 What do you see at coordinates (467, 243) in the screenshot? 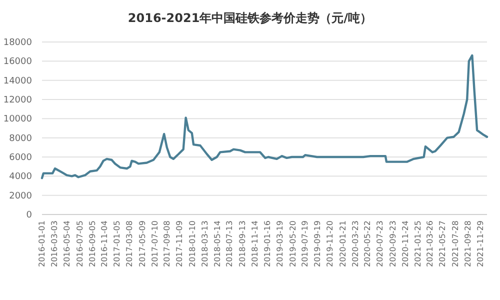
I see `x-tick-label: 2021-09-28` at bounding box center [467, 243].